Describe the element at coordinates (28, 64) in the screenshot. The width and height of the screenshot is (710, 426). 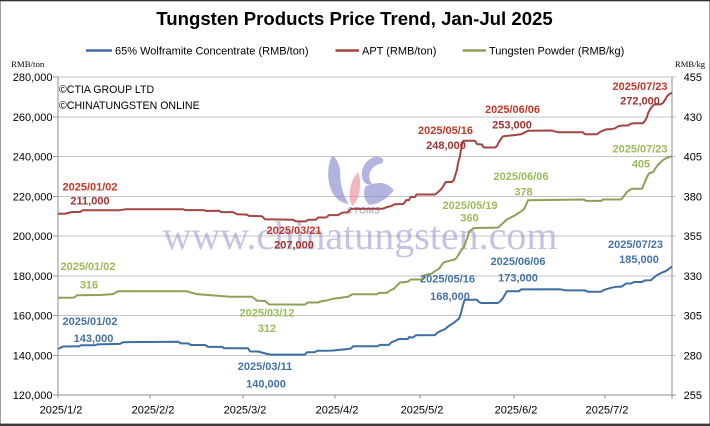
I see `svg-text: RMB/ton` at that location.